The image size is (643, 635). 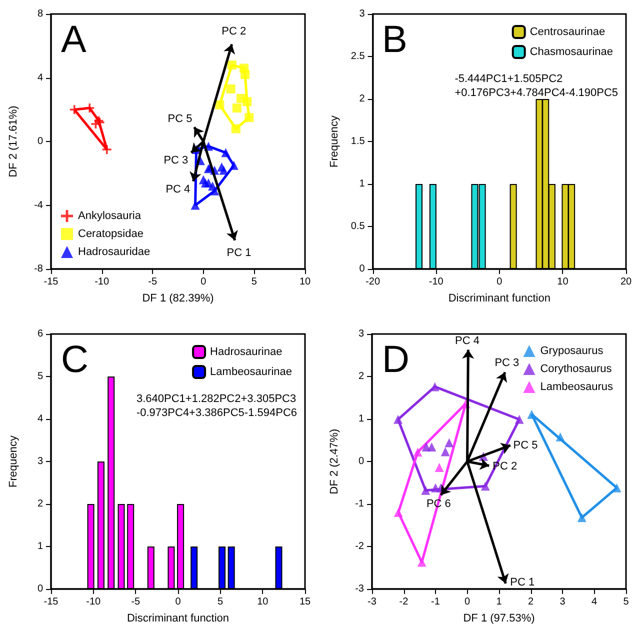 What do you see at coordinates (373, 282) in the screenshot?
I see `x-tick-label: -20` at bounding box center [373, 282].